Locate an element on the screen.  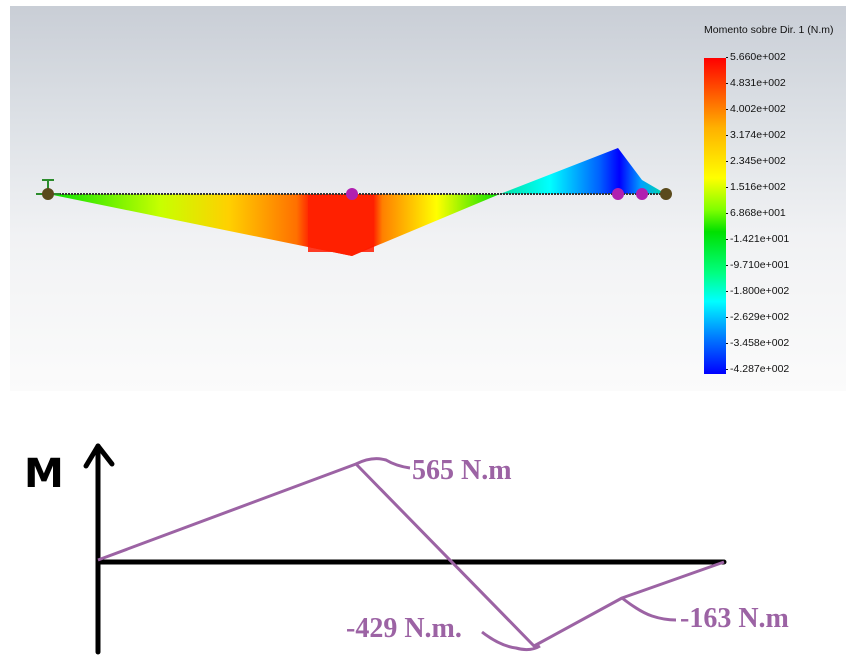
legend-tick: -9.710e+001 is located at coordinates (757, 265).